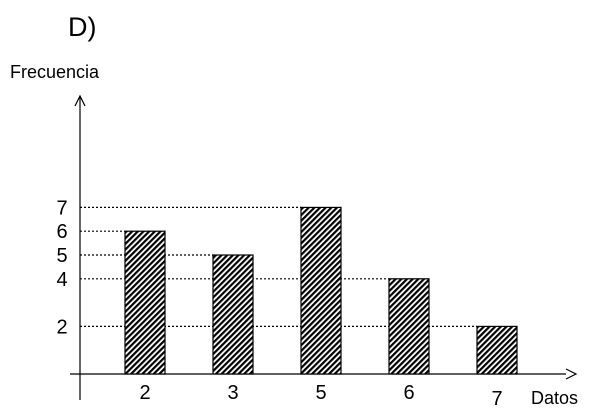 This screenshot has width=601, height=409. I want to click on x-tick-label: 7, so click(496, 398).